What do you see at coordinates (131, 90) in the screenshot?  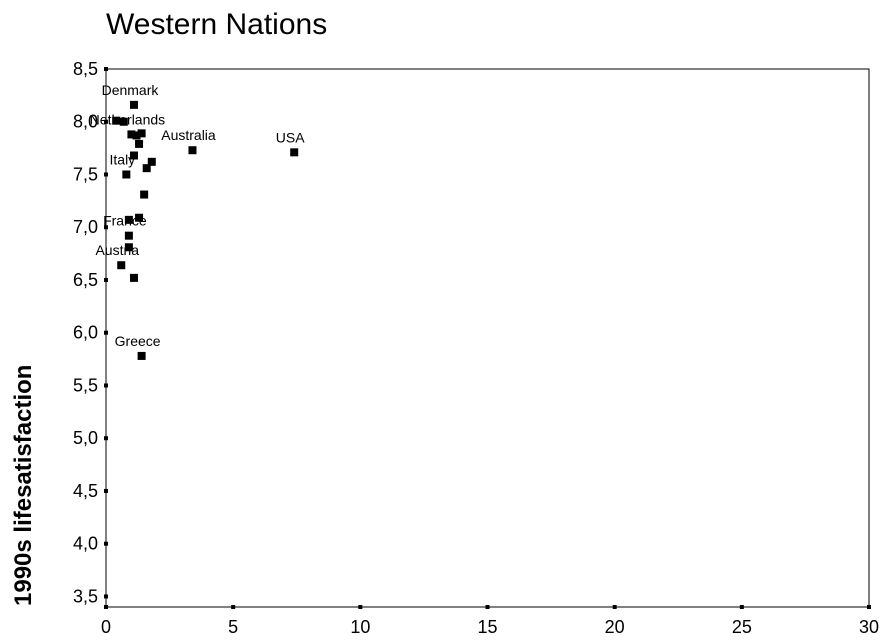 I see `point-label: Denmark` at bounding box center [131, 90].